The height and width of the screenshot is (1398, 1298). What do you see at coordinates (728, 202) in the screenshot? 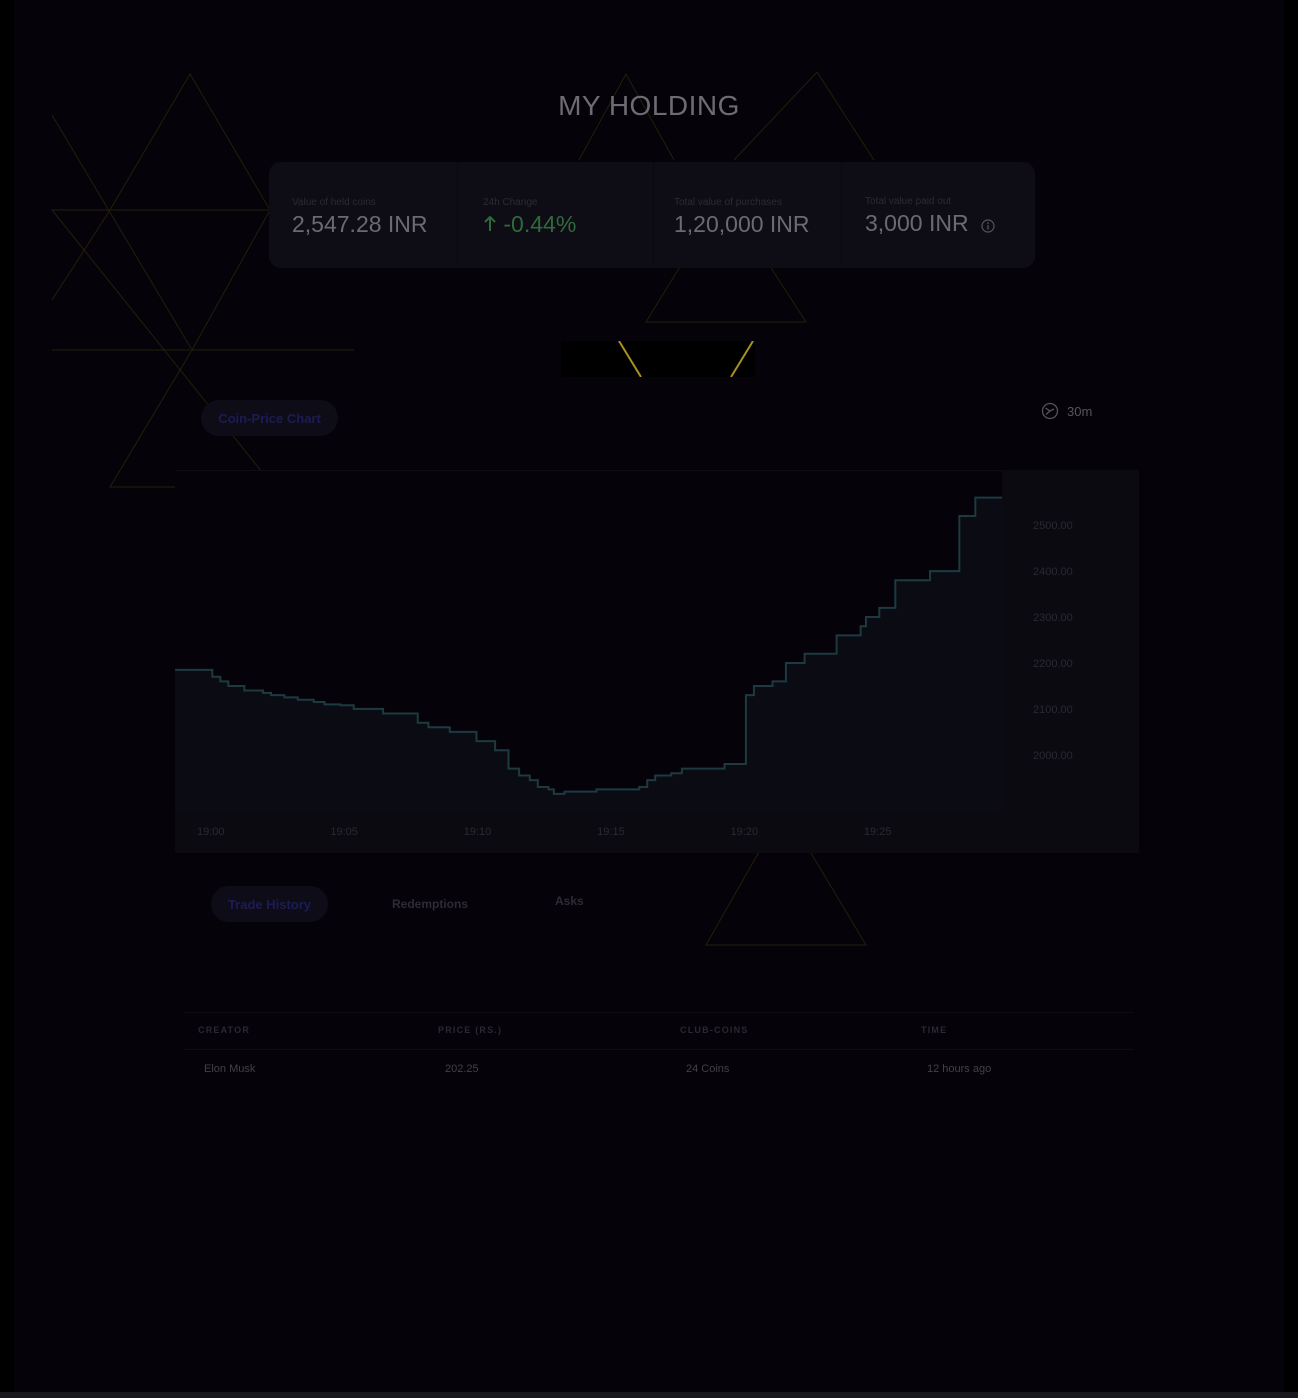
I see `stat-label: Total value of purchases` at bounding box center [728, 202].